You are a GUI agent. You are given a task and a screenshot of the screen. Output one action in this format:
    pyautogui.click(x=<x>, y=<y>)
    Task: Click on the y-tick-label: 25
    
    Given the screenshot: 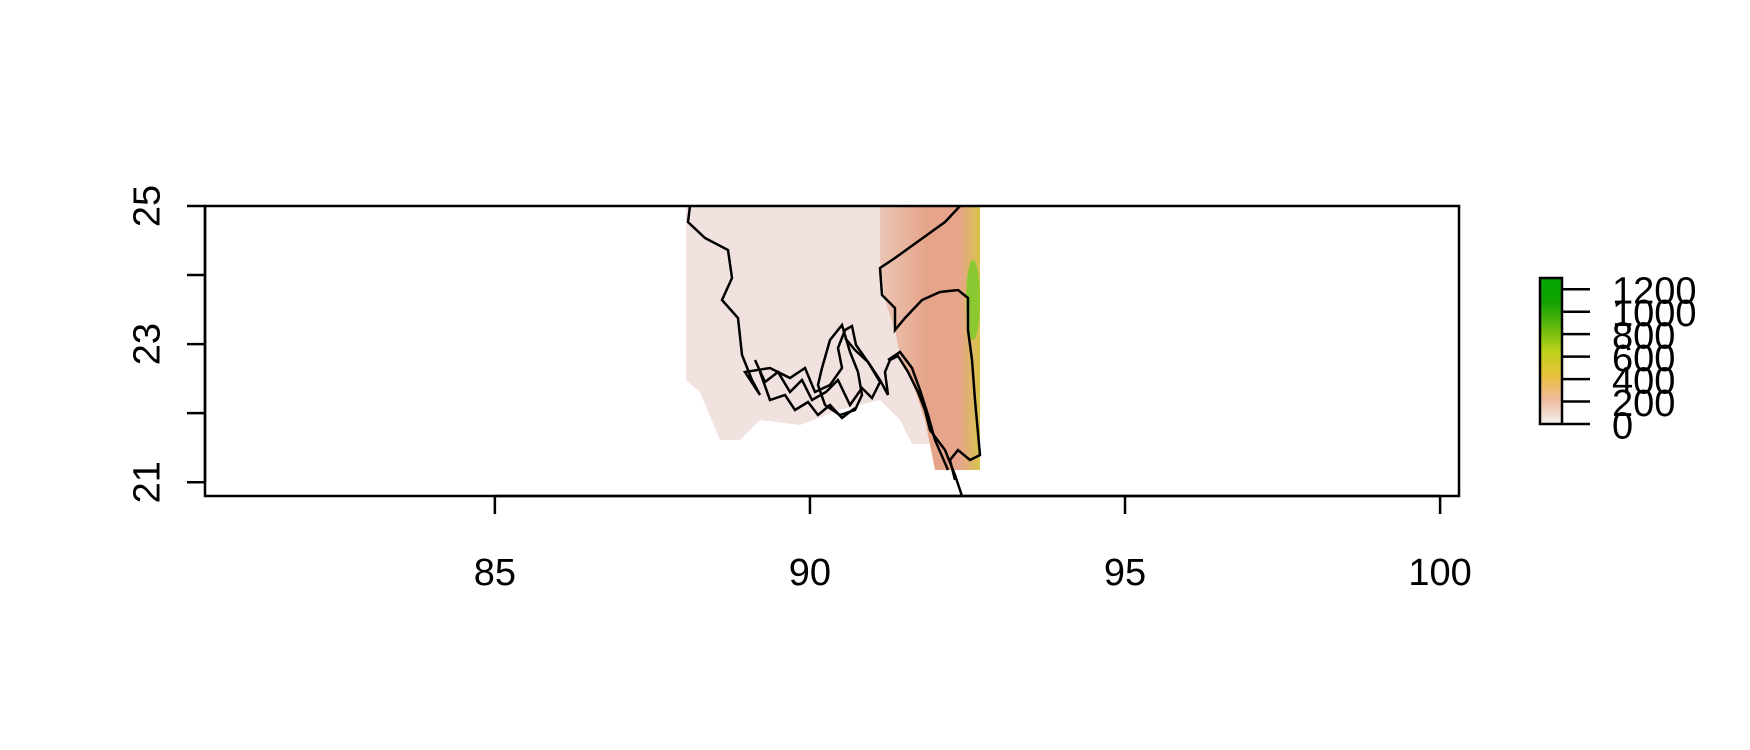 What is the action you would take?
    pyautogui.click(x=147, y=206)
    